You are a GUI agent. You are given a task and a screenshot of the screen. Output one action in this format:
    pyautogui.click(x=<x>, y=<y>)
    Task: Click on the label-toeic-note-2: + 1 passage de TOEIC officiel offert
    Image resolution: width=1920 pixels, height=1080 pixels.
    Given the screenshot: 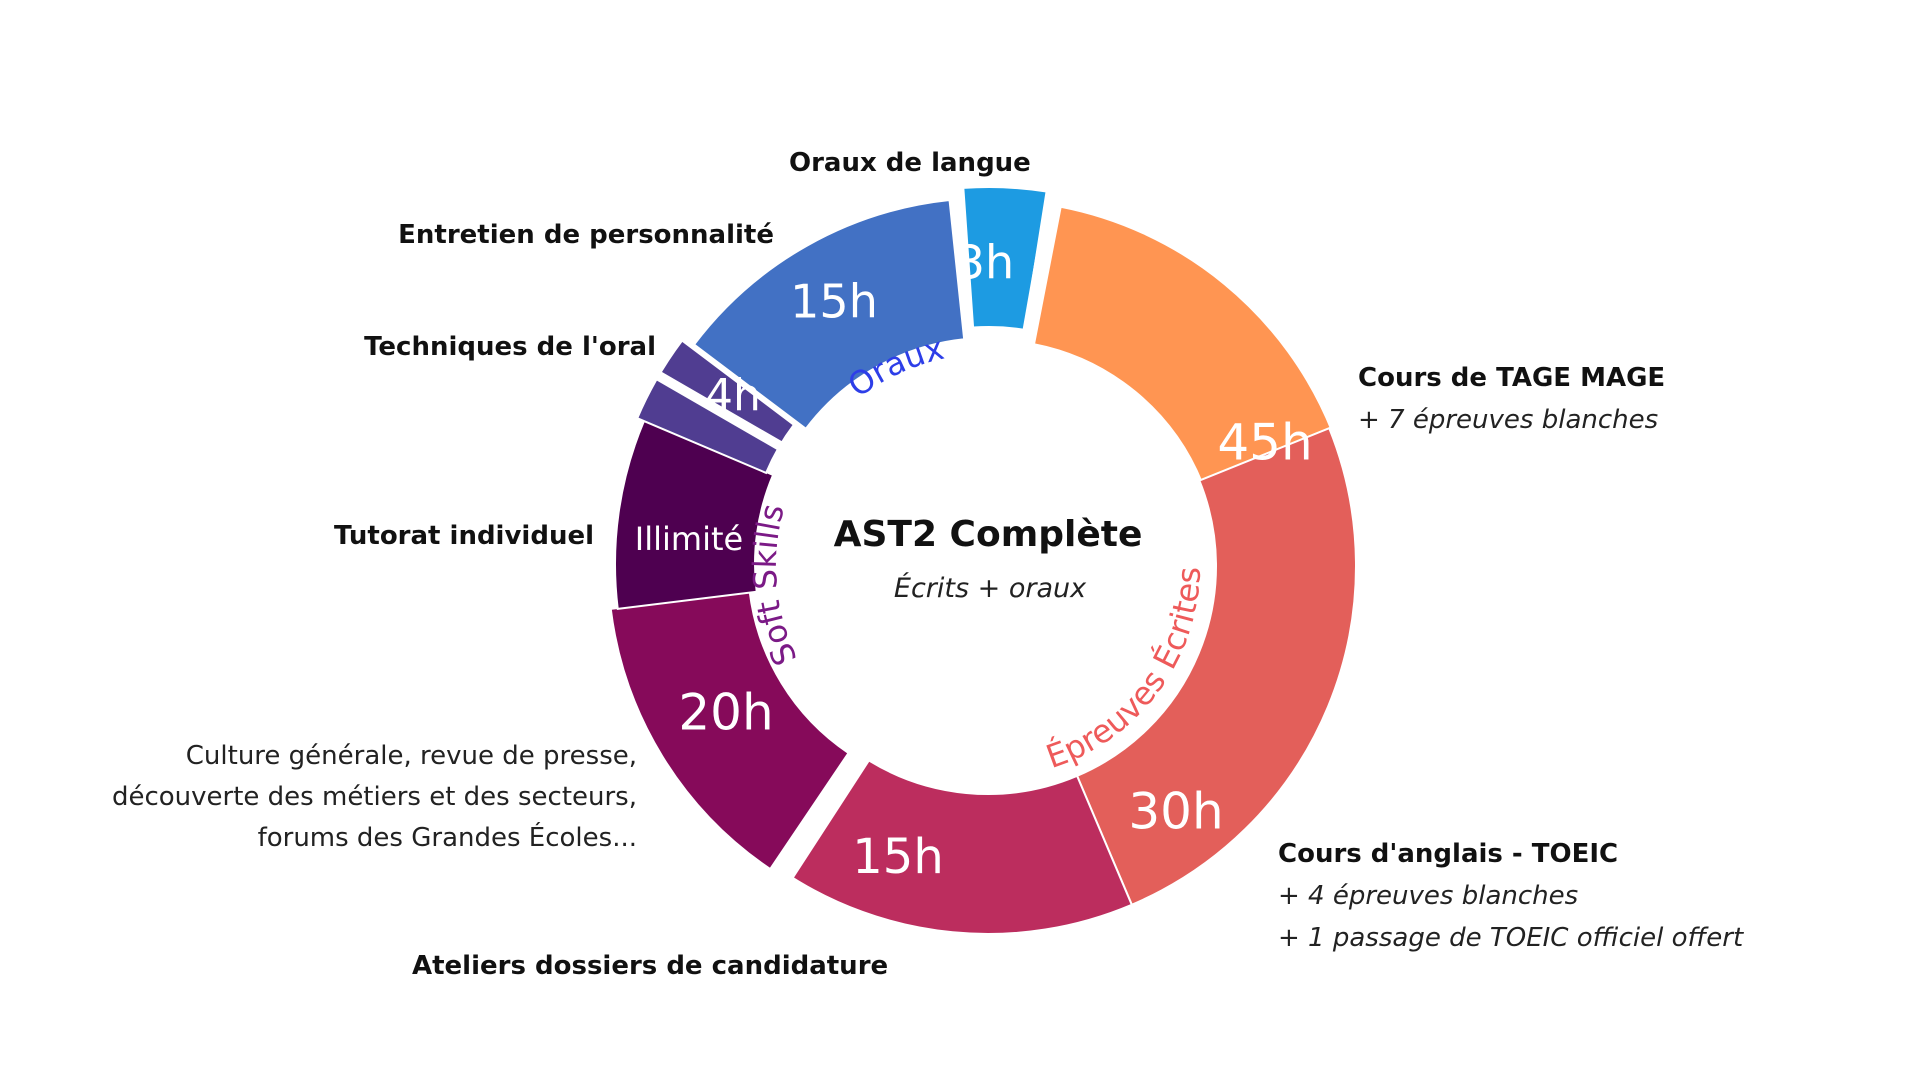 What is the action you would take?
    pyautogui.click(x=1511, y=938)
    